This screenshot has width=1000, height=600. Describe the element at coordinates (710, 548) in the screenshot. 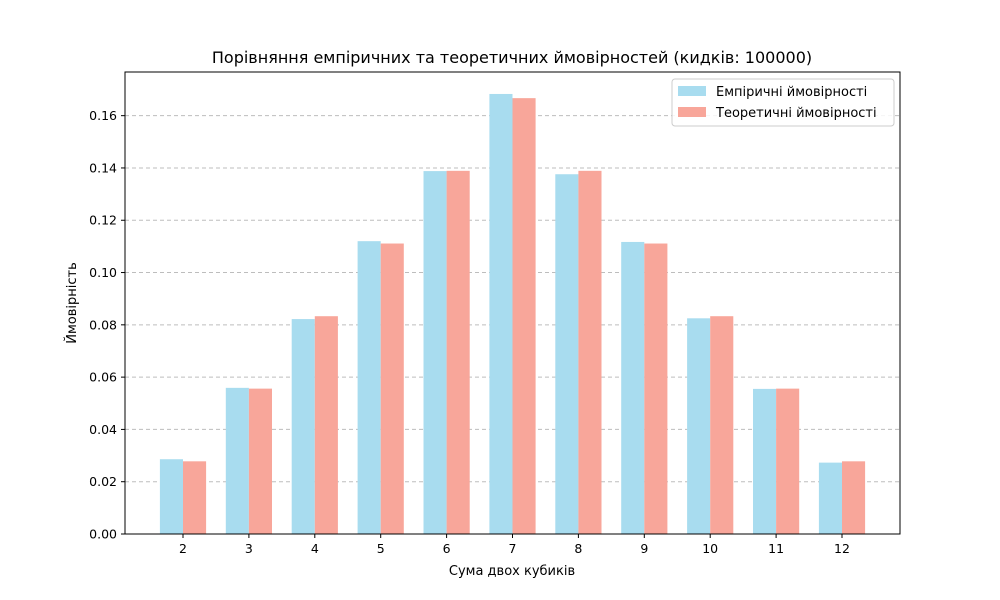

I see `x-tick-label: 10` at that location.